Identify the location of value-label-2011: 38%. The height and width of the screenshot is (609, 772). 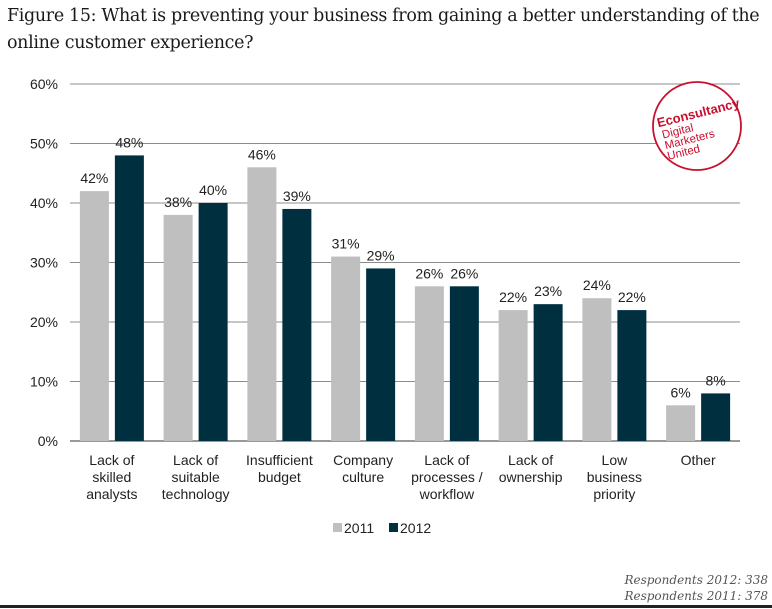
(178, 202).